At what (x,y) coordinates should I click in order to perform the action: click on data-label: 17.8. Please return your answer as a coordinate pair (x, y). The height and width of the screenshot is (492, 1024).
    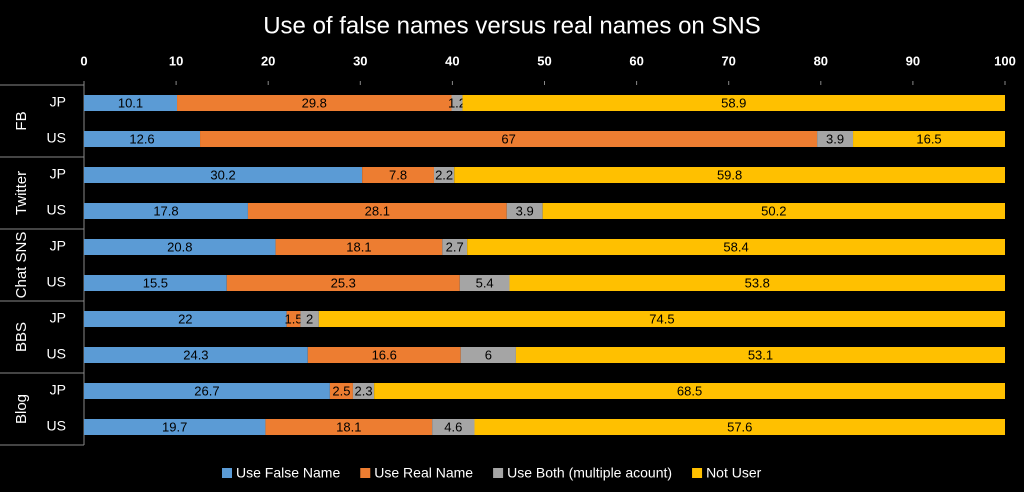
    Looking at the image, I should click on (165, 210).